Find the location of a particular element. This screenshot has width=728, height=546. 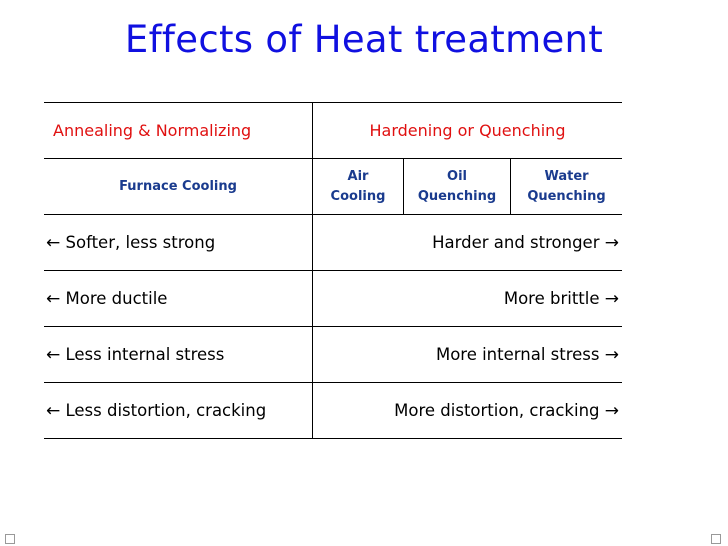

slide-title: Effects of Heat treatment is located at coordinates (364, 39).